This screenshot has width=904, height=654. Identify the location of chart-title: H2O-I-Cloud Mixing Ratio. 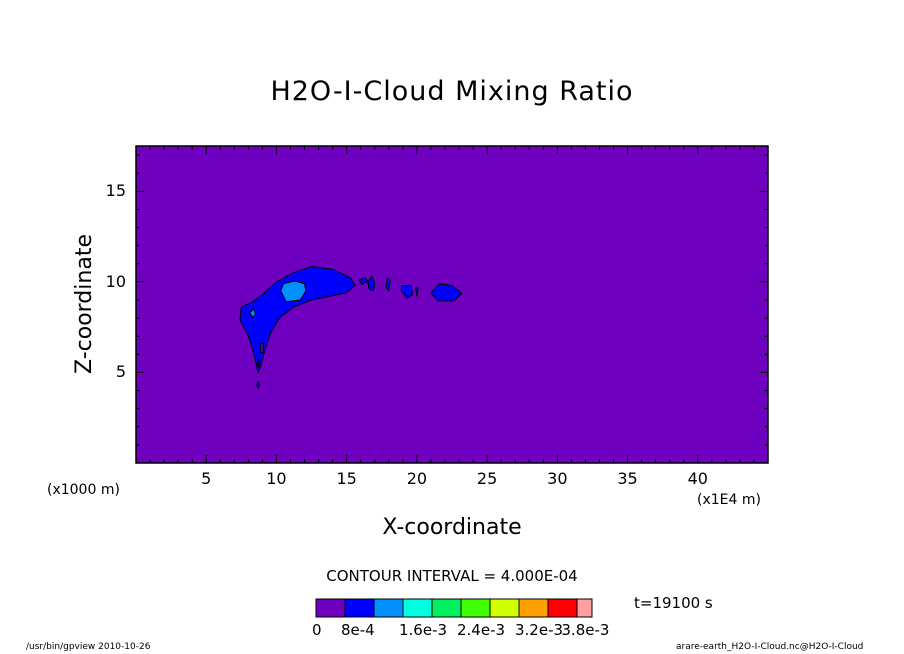
(452, 91).